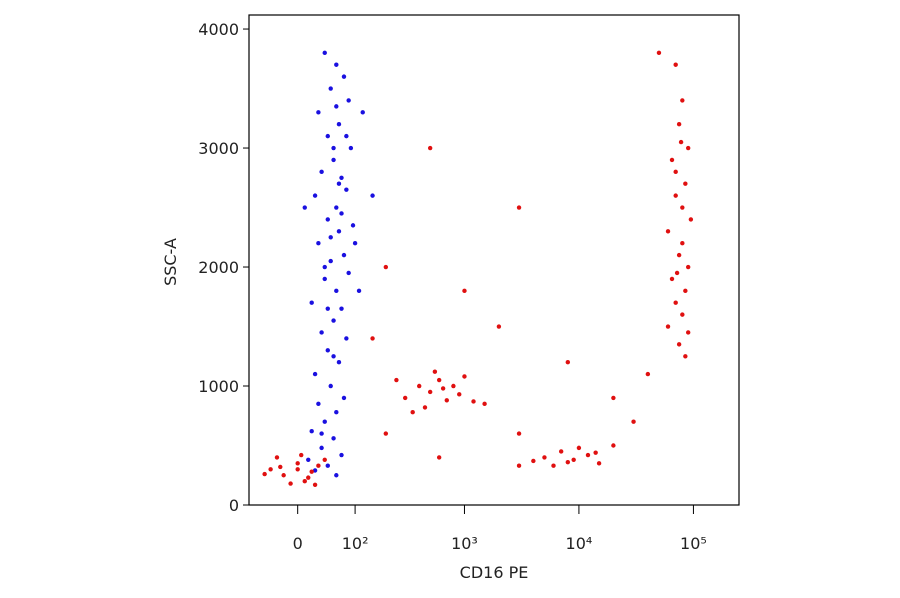  I want to click on y-tick-label: 4000, so click(218, 29).